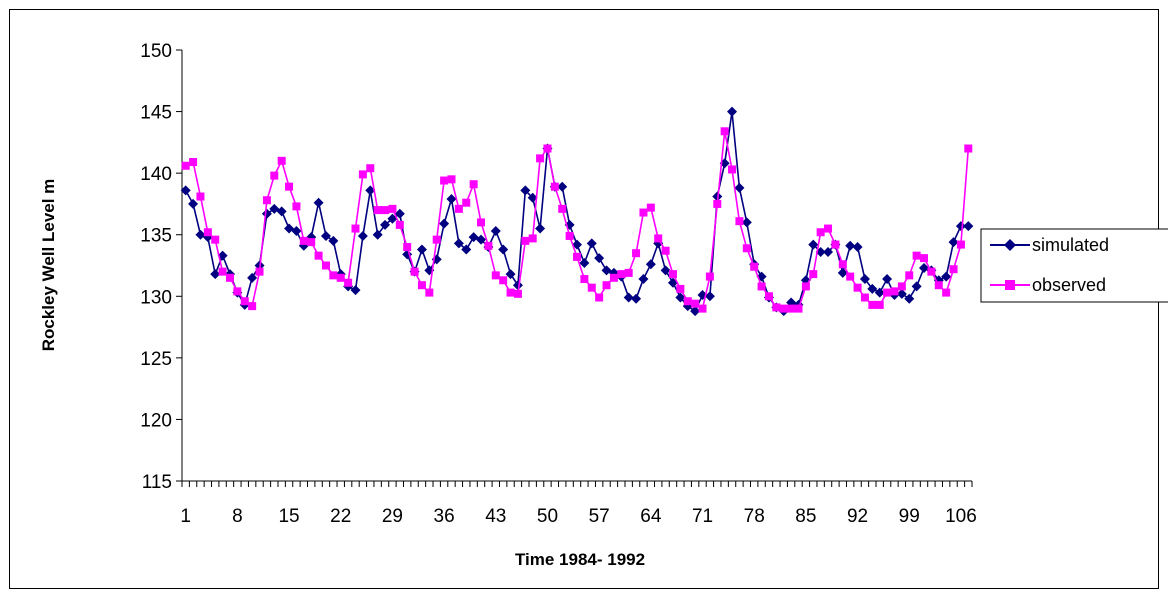 The width and height of the screenshot is (1168, 599). Describe the element at coordinates (754, 516) in the screenshot. I see `x-tick-label: 78` at that location.